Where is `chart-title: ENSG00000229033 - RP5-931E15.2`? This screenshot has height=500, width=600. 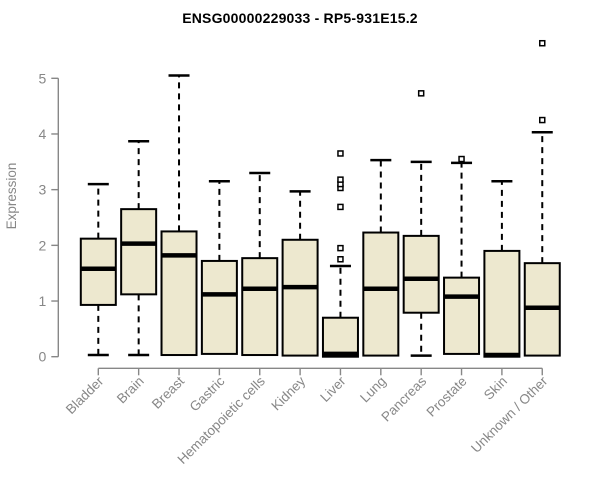 chart-title: ENSG00000229033 - RP5-931E15.2 is located at coordinates (300, 18).